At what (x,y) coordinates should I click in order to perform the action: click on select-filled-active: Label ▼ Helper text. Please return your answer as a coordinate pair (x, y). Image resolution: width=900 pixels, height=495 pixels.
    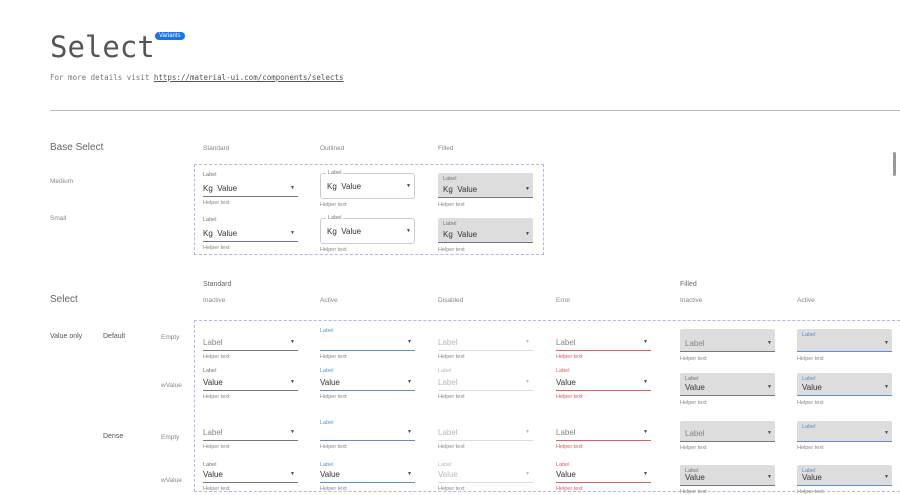
    Looking at the image, I should click on (844, 345).